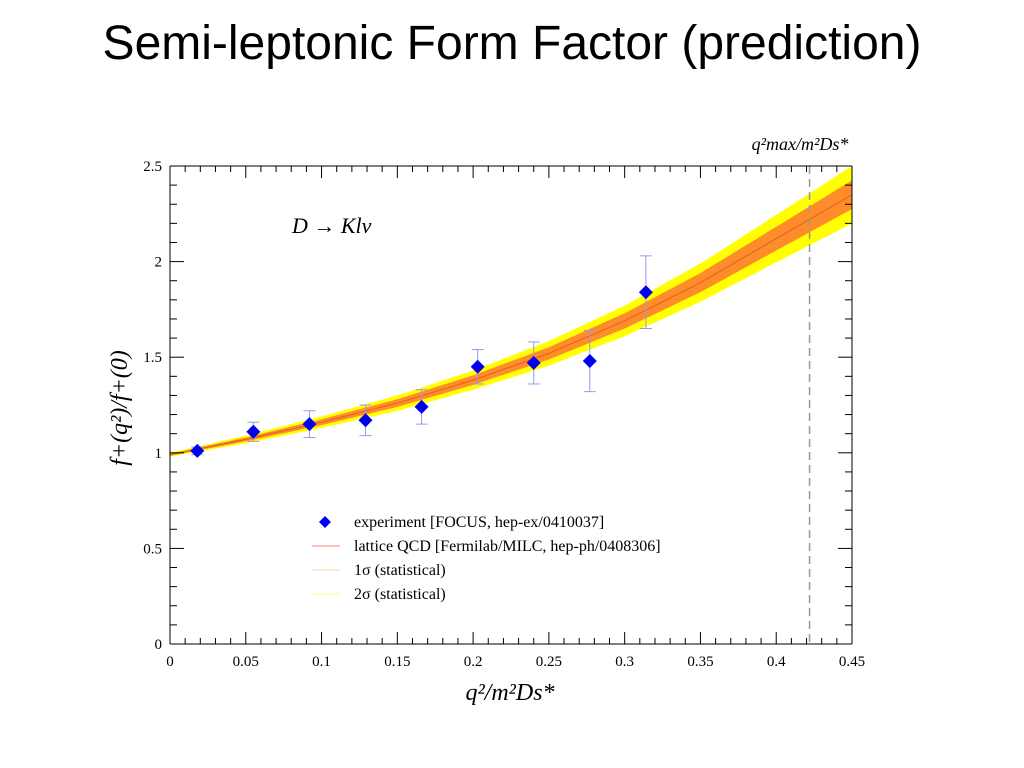 The image size is (1024, 768). What do you see at coordinates (152, 358) in the screenshot?
I see `y-tick-label: 1.5` at bounding box center [152, 358].